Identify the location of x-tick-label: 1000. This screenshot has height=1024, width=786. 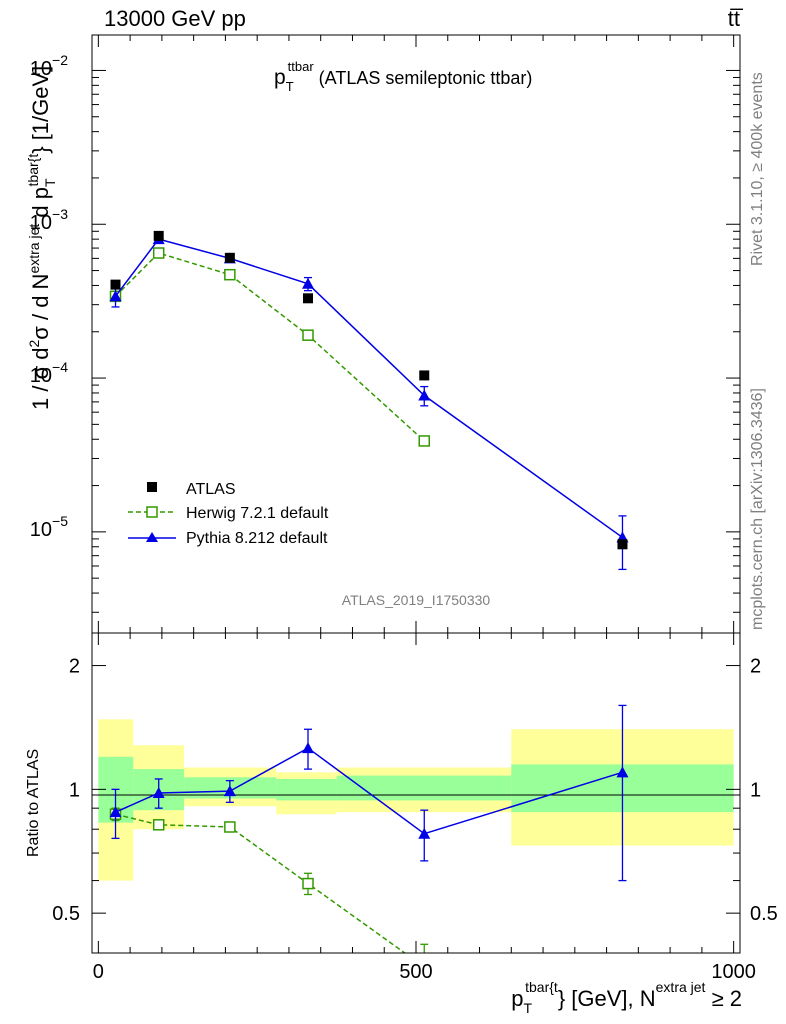
(733, 972).